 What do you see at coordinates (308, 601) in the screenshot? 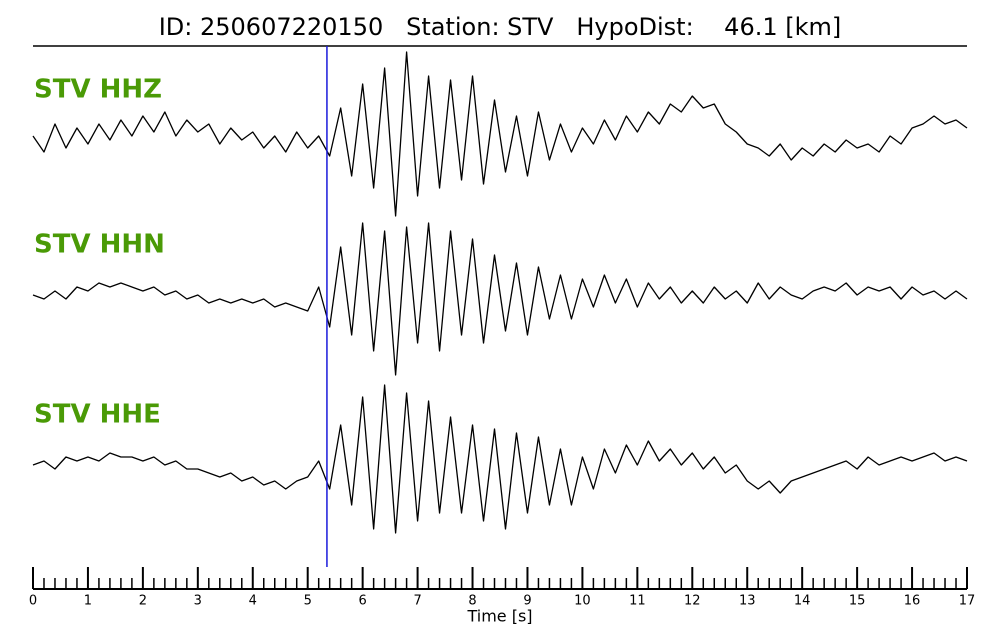
I see `x-tick-label: 5` at bounding box center [308, 601].